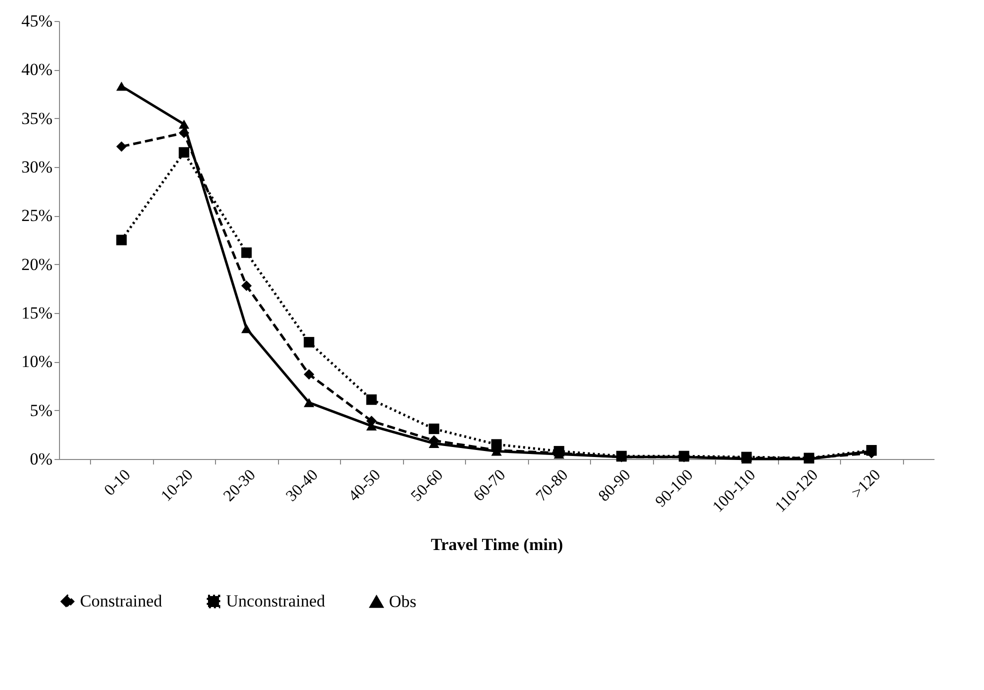  What do you see at coordinates (36, 167) in the screenshot?
I see `y-tick-label: 30%` at bounding box center [36, 167].